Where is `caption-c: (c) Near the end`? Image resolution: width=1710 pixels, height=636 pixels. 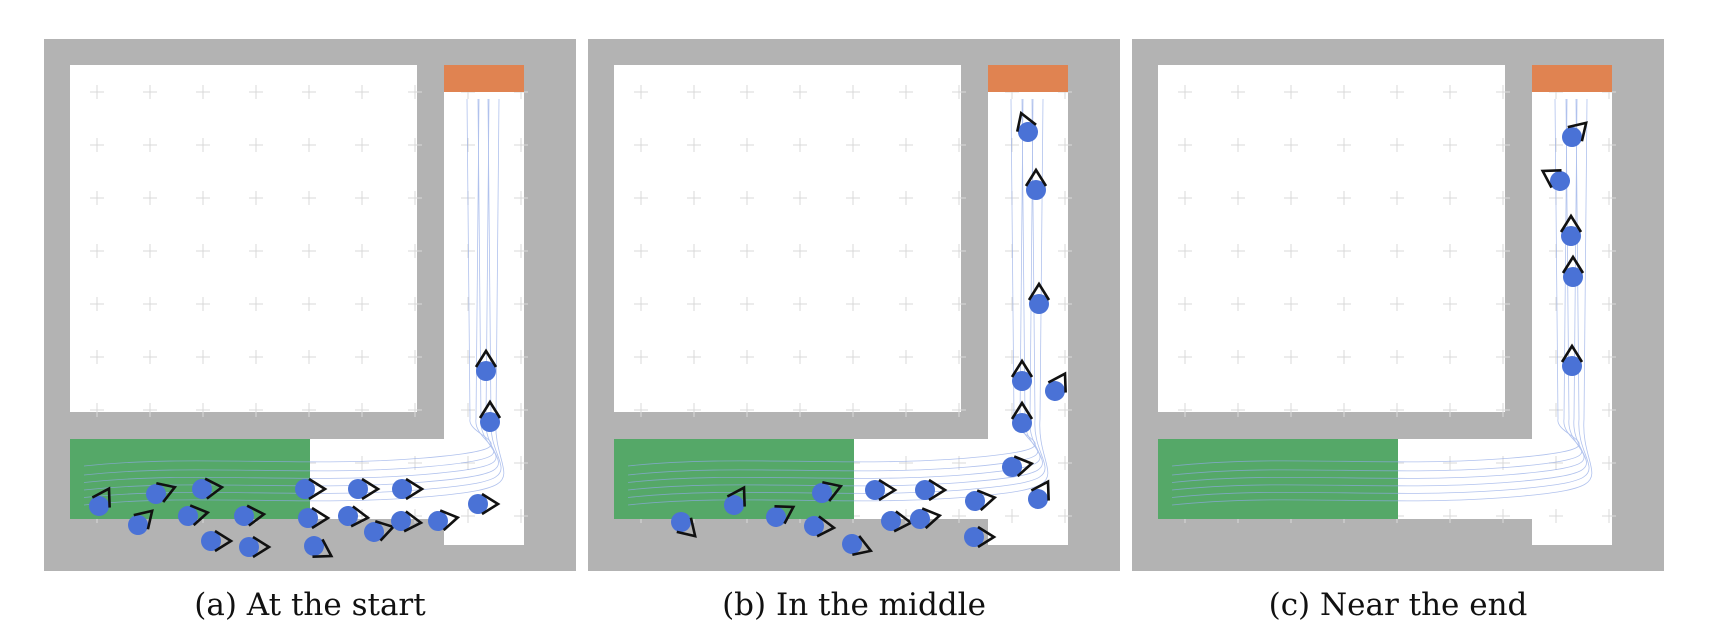 caption-c: (c) Near the end is located at coordinates (1398, 605).